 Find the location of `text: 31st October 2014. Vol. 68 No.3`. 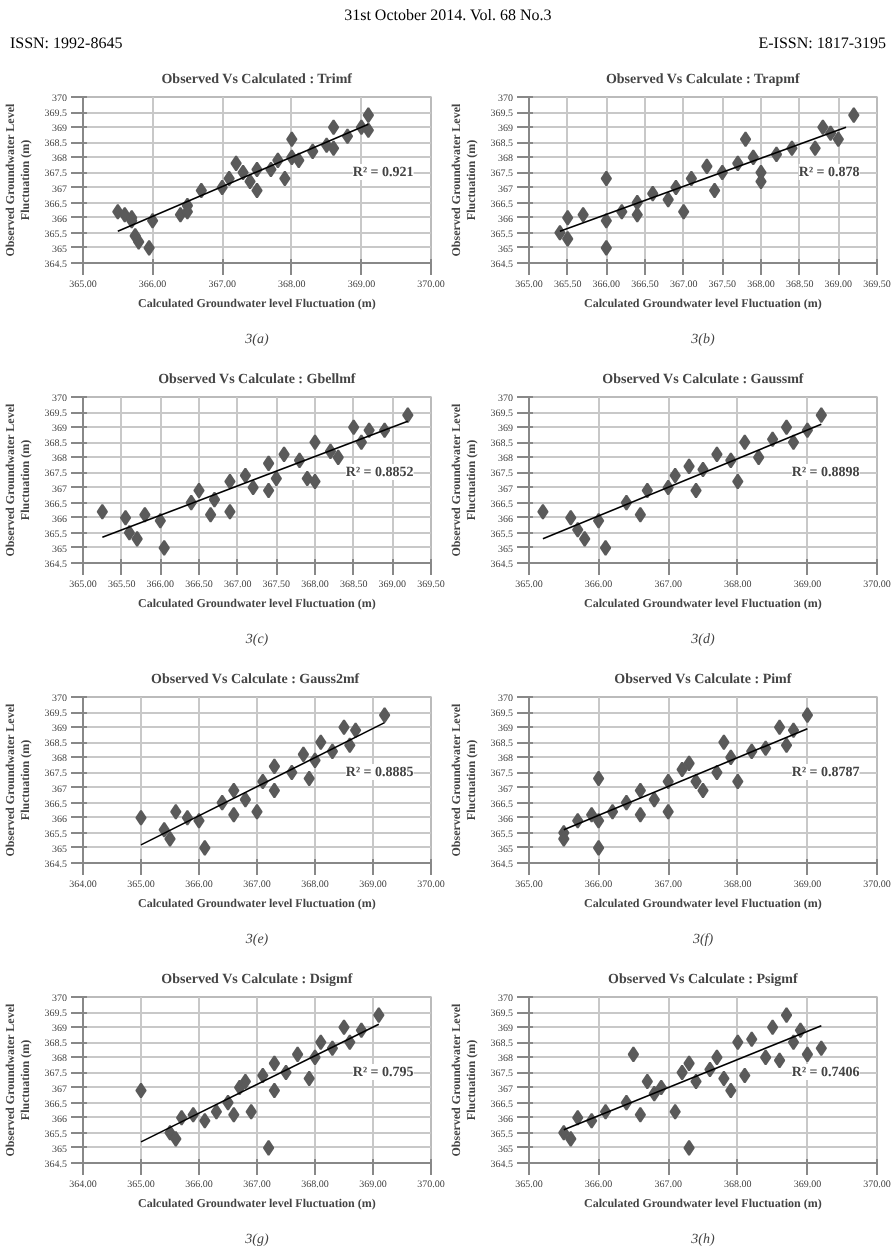

text: 31st October 2014. Vol. 68 No.3 is located at coordinates (448, 15).